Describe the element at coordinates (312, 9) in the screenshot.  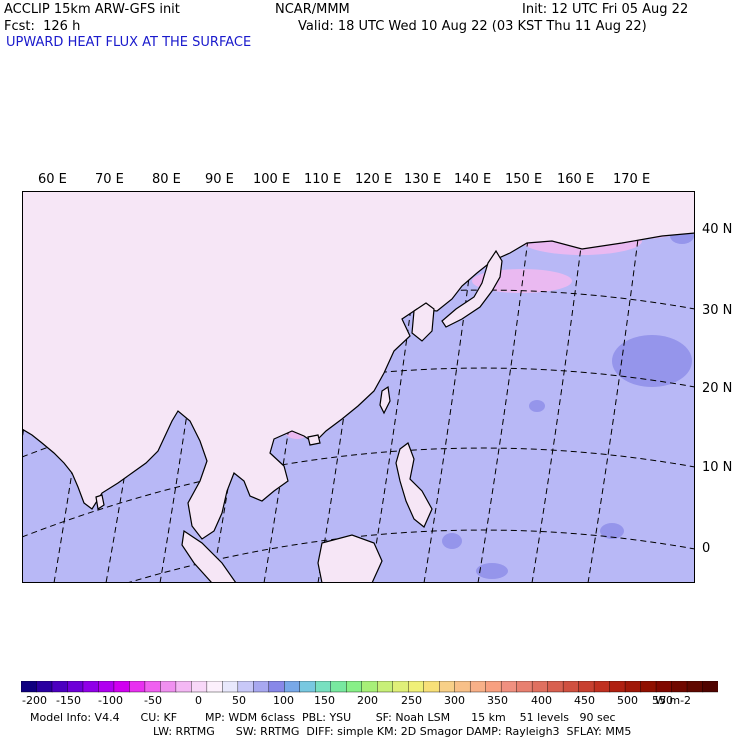
I see `org-label: NCAR/MMM` at that location.